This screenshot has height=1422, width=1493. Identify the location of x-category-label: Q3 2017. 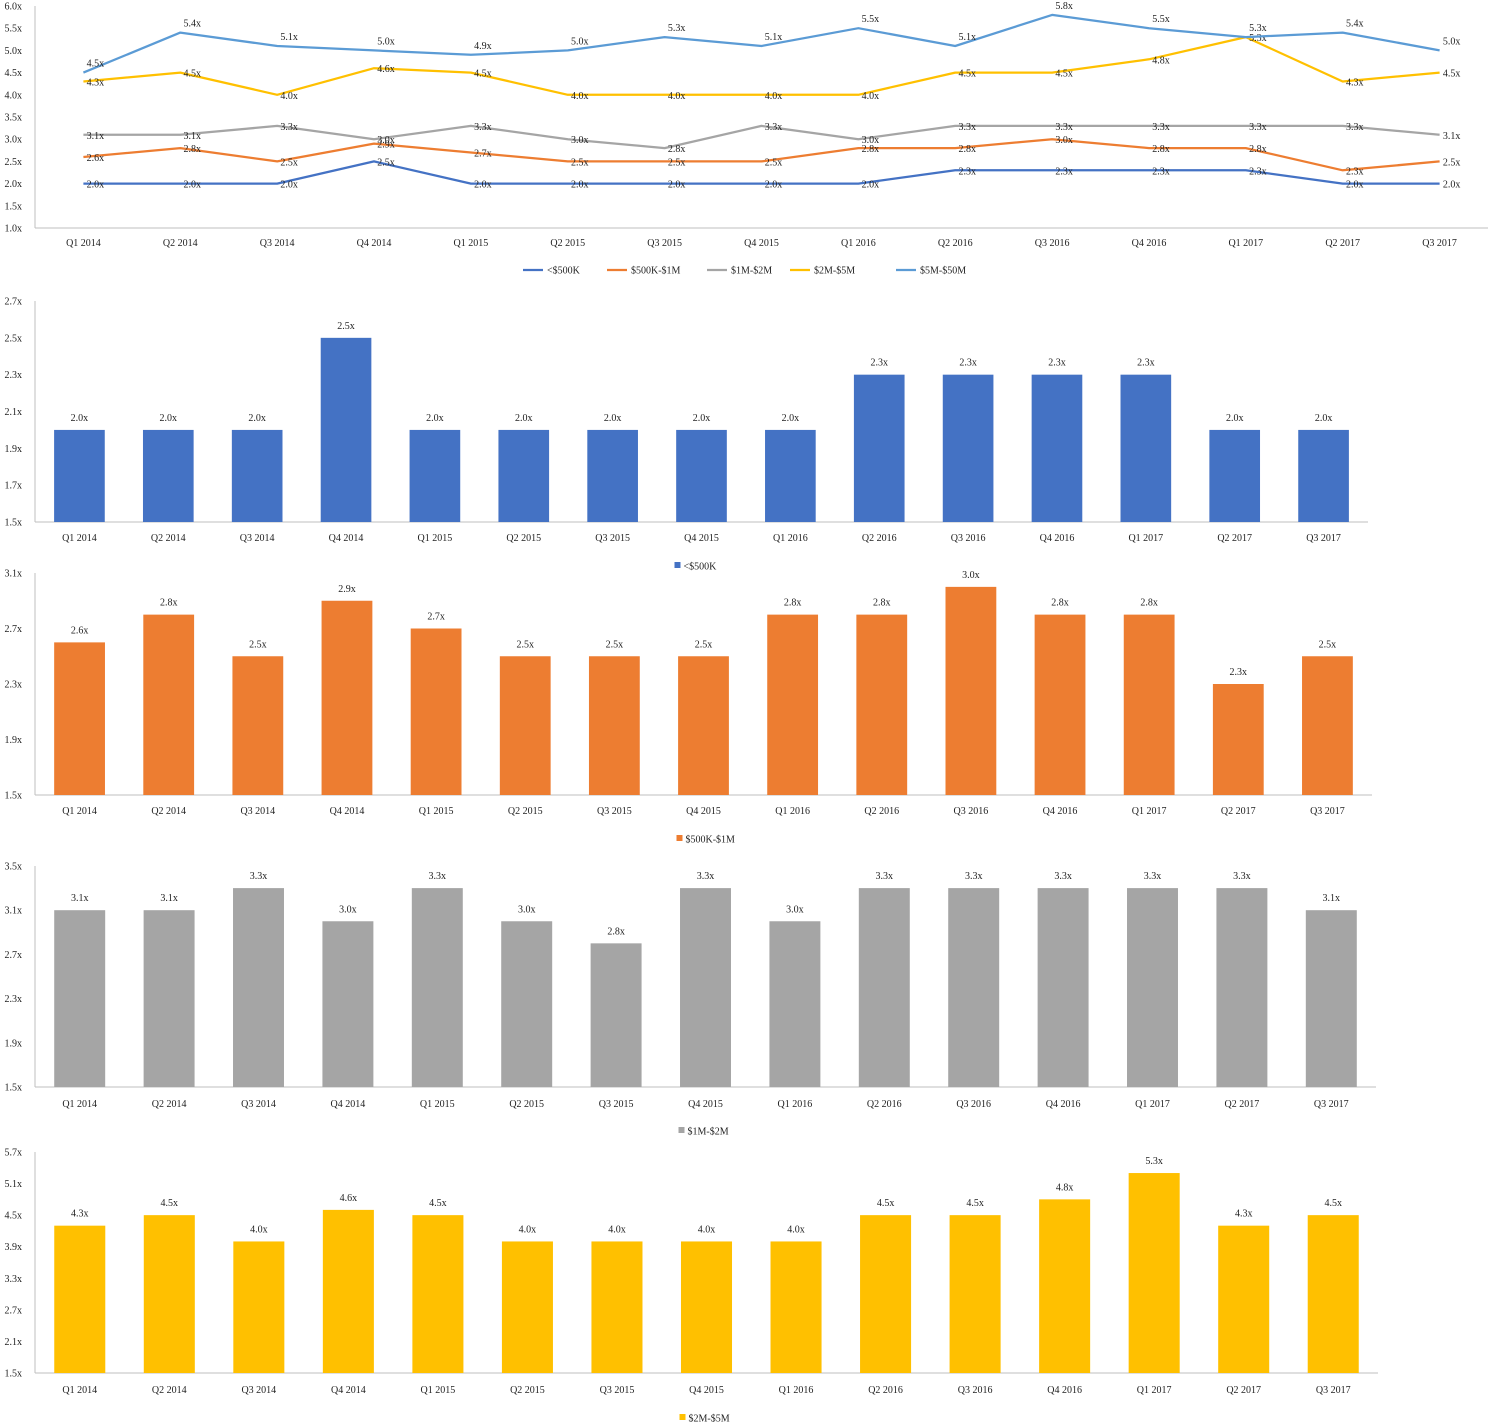
(1439, 243).